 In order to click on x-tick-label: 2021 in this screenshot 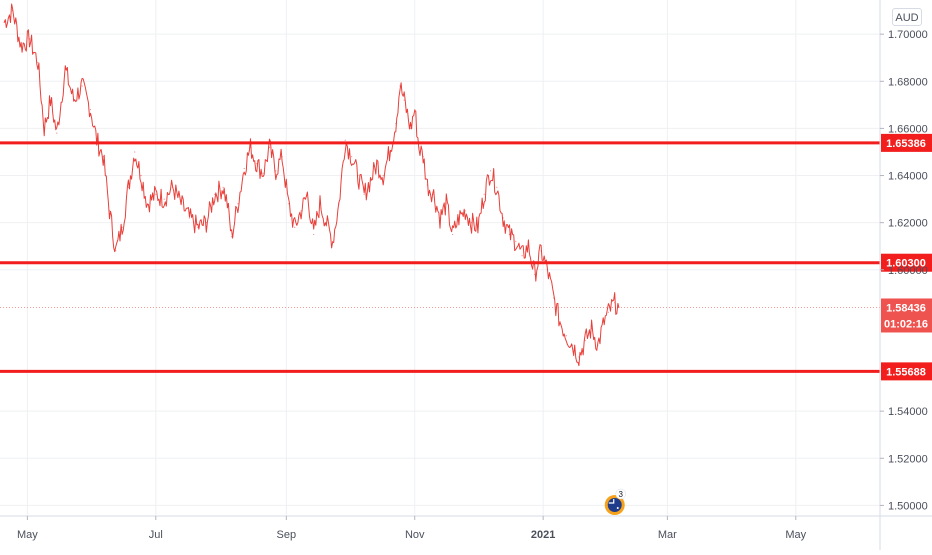, I will do `click(543, 535)`.